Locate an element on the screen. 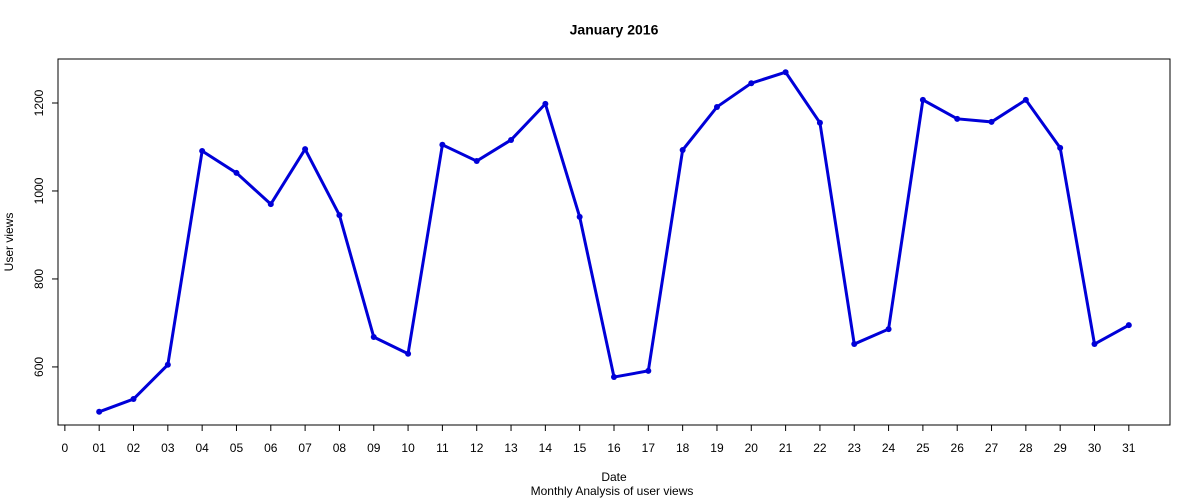 The width and height of the screenshot is (1200, 500). x-tick-label: 27 is located at coordinates (992, 448).